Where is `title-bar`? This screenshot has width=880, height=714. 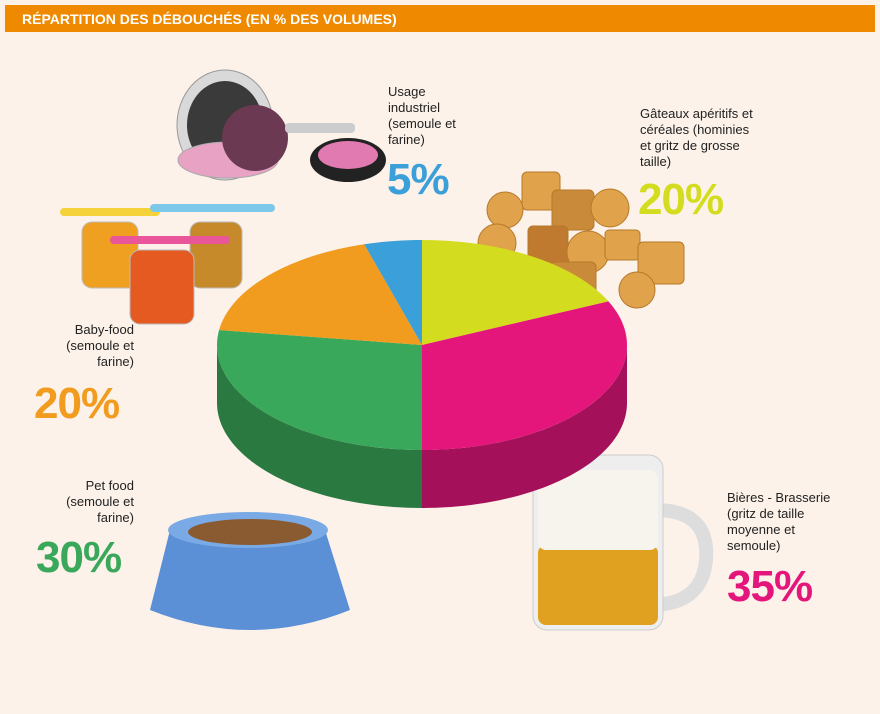
title-bar is located at coordinates (440, 18).